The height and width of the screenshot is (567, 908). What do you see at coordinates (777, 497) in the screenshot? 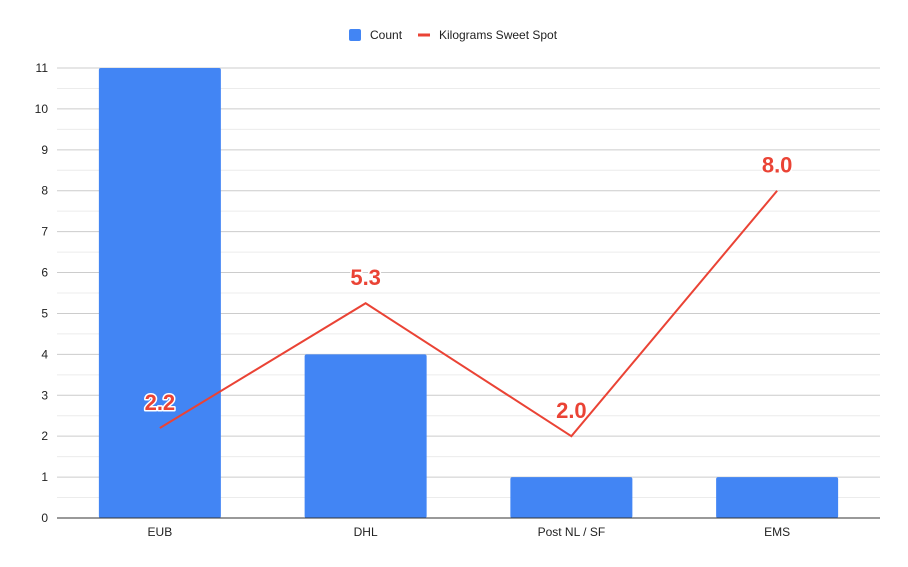
I see `bar-ems` at bounding box center [777, 497].